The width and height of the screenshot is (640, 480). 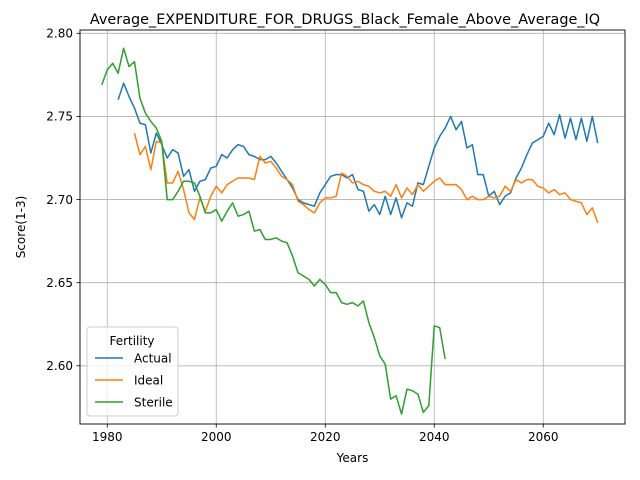 I want to click on x-tick-label: 2000, so click(x=216, y=437).